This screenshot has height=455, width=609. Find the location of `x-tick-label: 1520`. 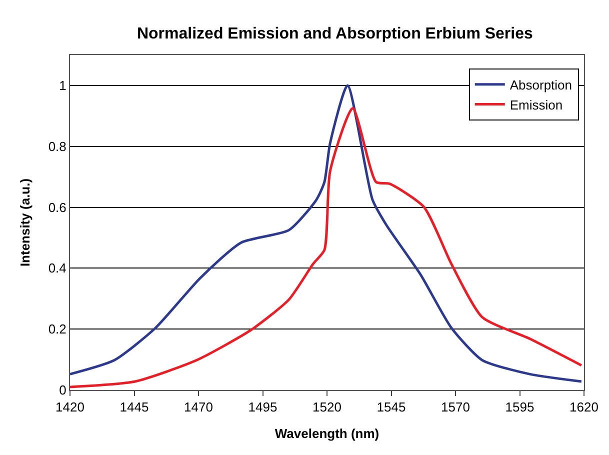

x-tick-label: 1520 is located at coordinates (327, 407).